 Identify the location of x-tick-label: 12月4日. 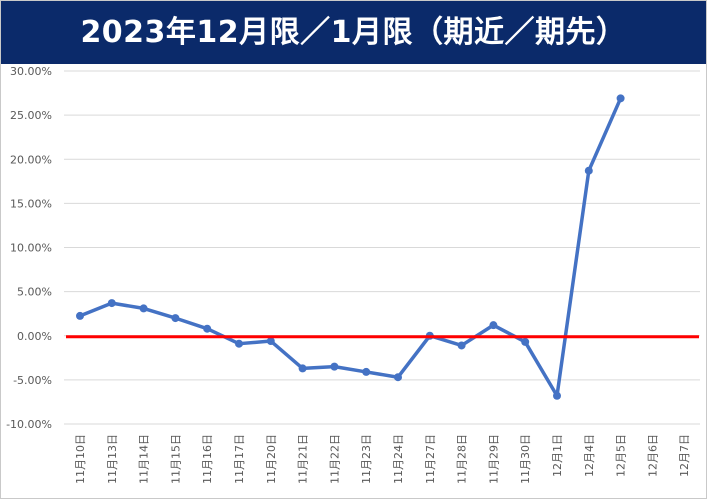
(589, 455).